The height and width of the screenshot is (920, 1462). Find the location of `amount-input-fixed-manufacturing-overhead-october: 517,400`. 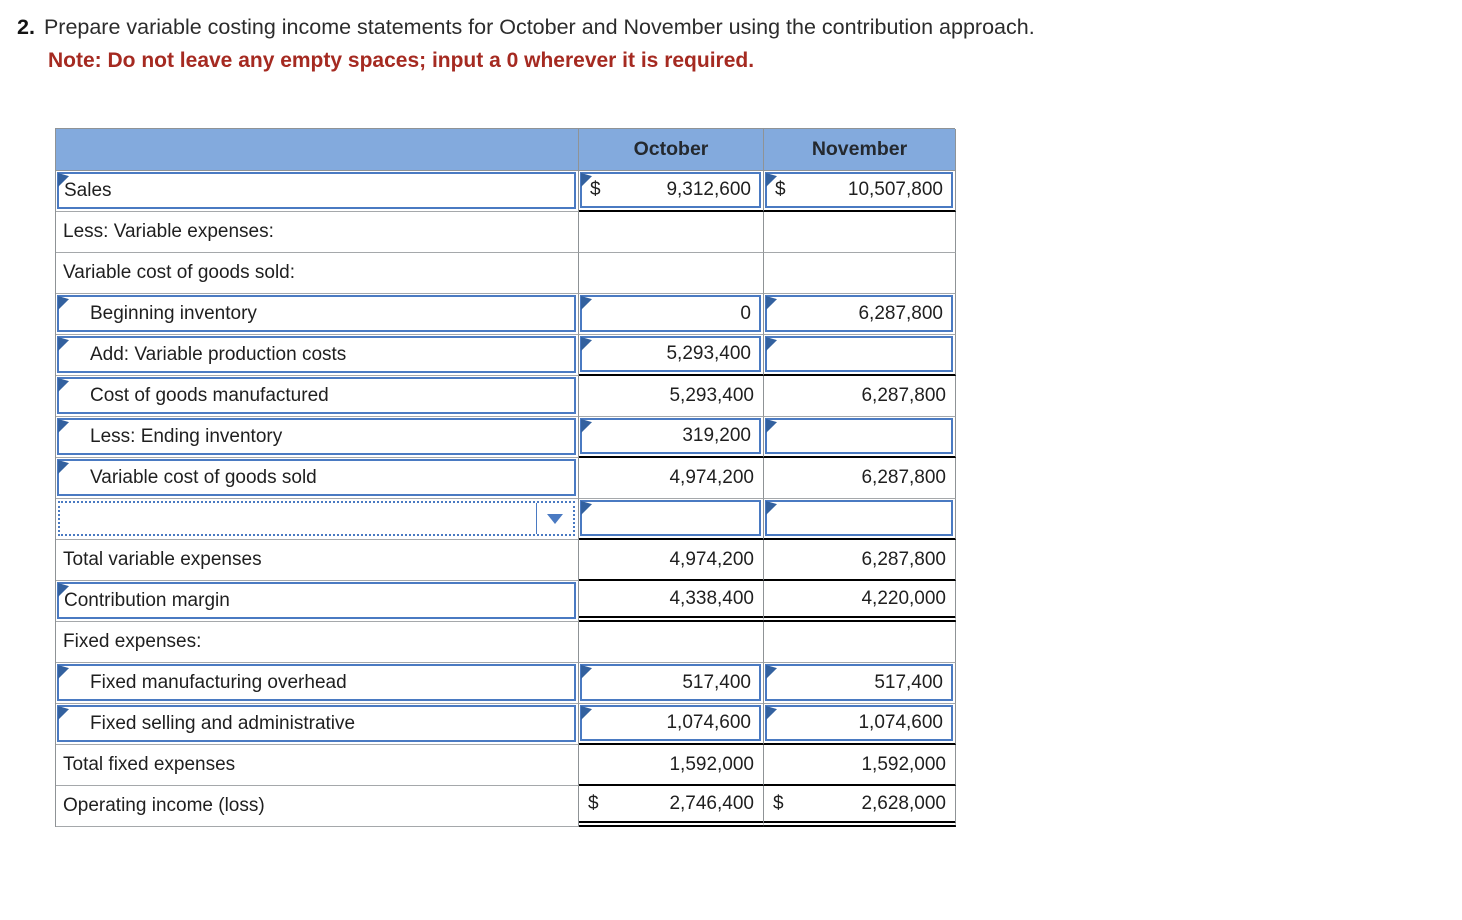

amount-input-fixed-manufacturing-overhead-october: 517,400 is located at coordinates (670, 682).